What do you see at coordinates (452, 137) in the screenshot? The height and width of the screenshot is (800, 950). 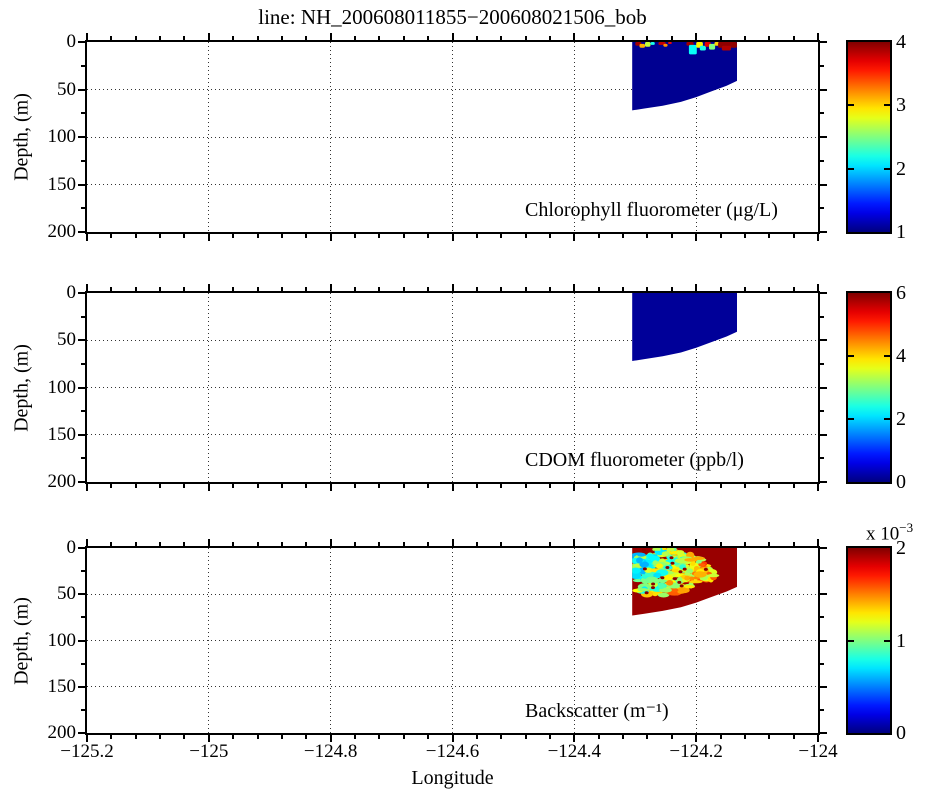 I see `gridline-horizontal` at bounding box center [452, 137].